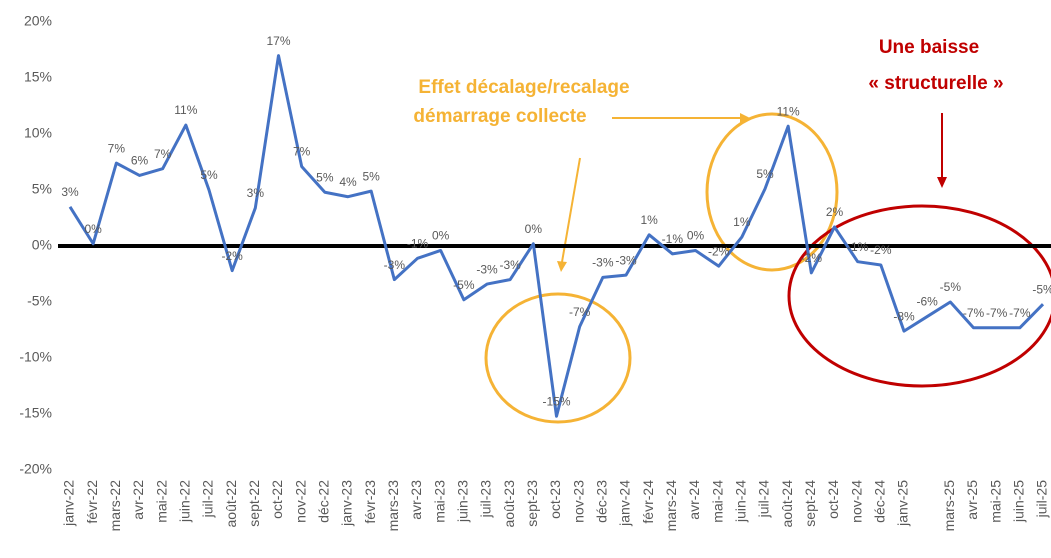 This screenshot has height=558, width=1051. What do you see at coordinates (694, 500) in the screenshot?
I see `x-tick-label: avr-24` at bounding box center [694, 500].